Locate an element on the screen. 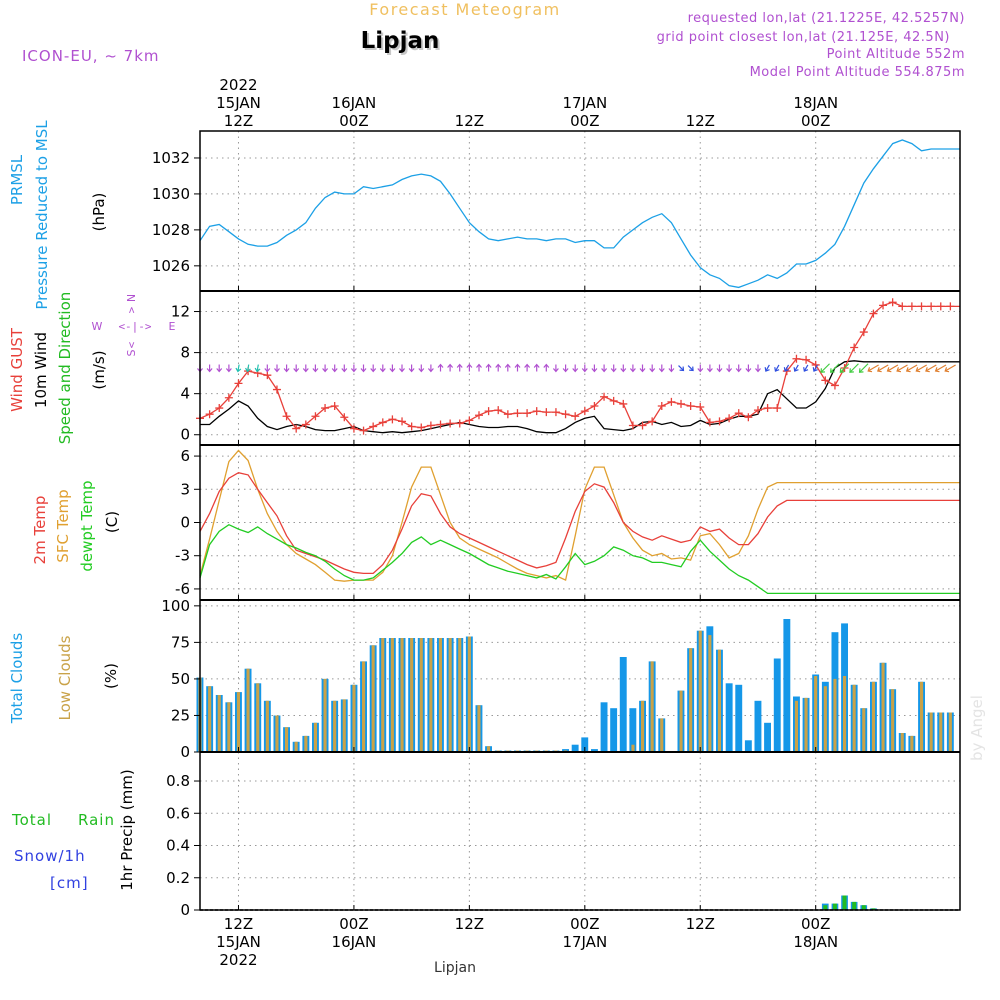 This screenshot has height=1000, width=1000. credit-watermark: by Angel is located at coordinates (977, 728).